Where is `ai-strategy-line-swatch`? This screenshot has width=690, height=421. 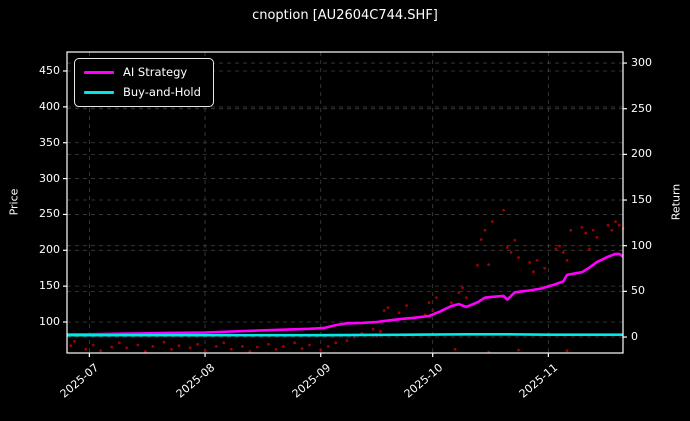
ai-strategy-line-swatch is located at coordinates (99, 72).